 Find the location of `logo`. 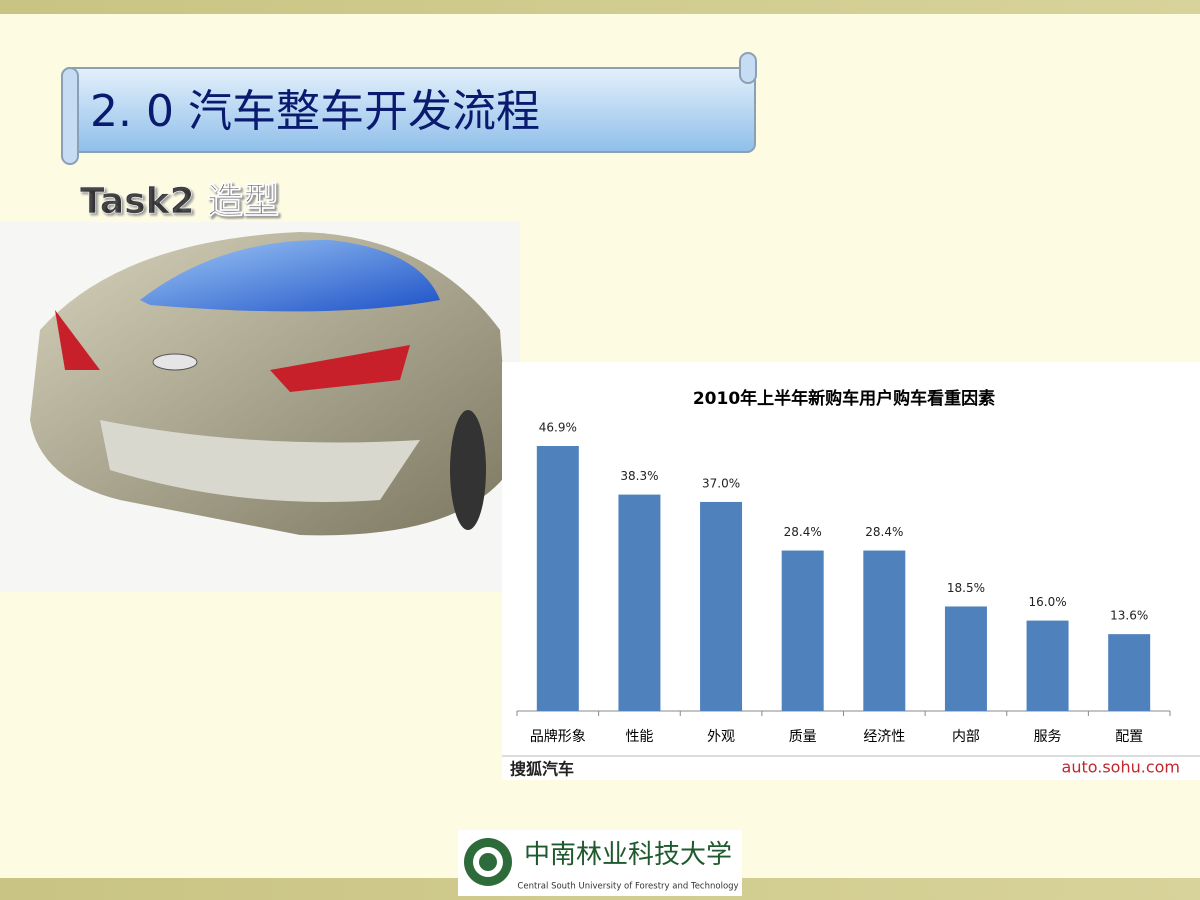

logo is located at coordinates (600, 863).